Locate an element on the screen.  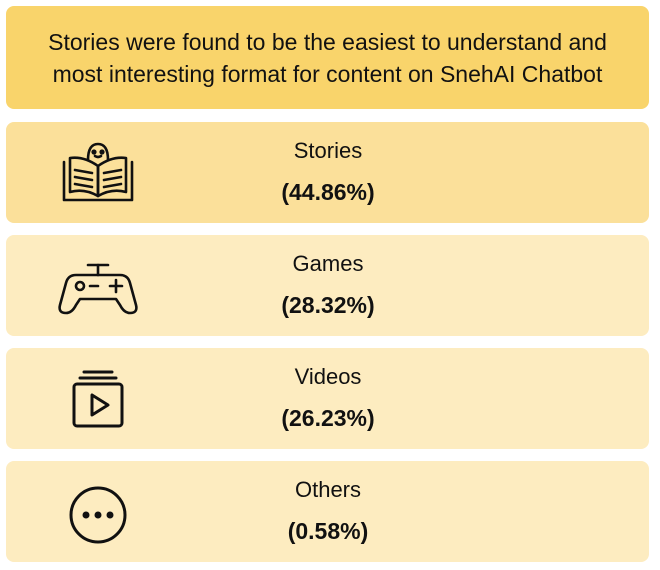
more-horizontal-icon is located at coordinates (98, 512).